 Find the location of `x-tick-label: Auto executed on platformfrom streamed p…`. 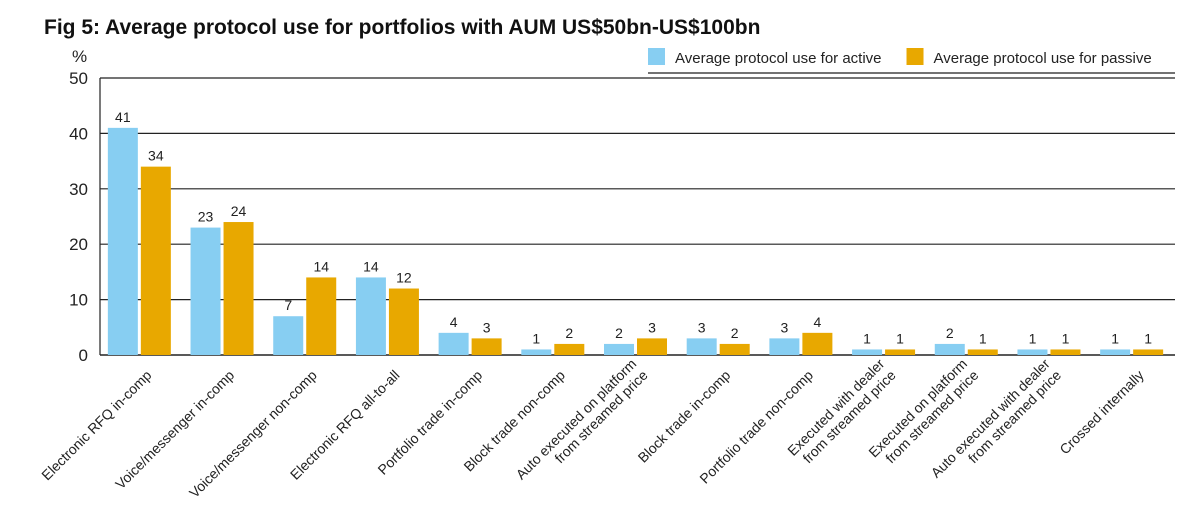

x-tick-label: Auto executed on platformfrom streamed p… is located at coordinates (581, 424).